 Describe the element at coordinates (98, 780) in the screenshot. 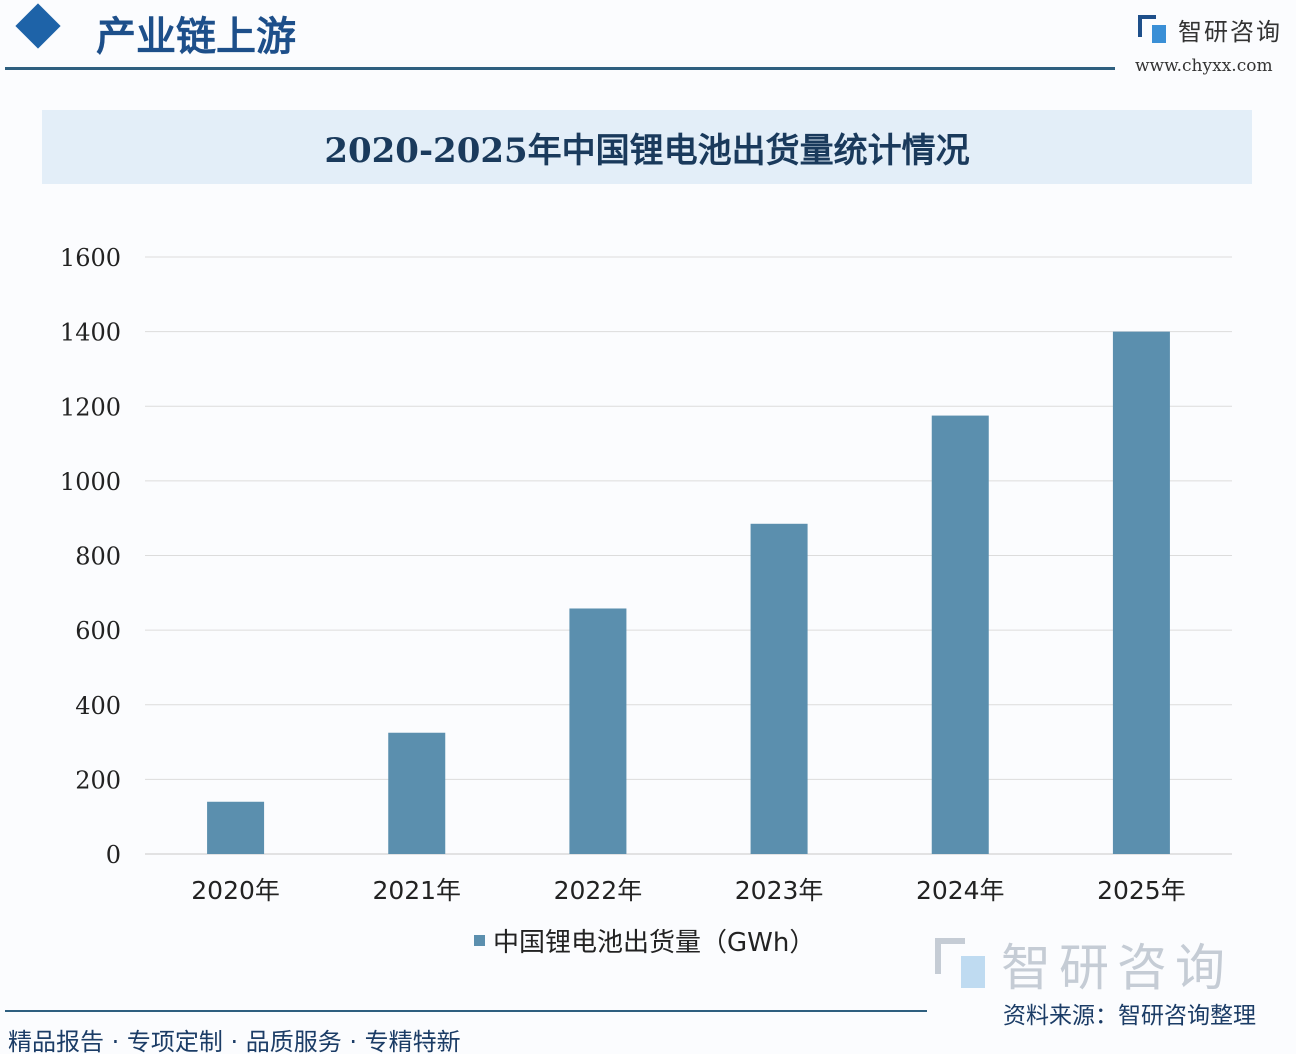

I see `y-tick-label: 200` at that location.